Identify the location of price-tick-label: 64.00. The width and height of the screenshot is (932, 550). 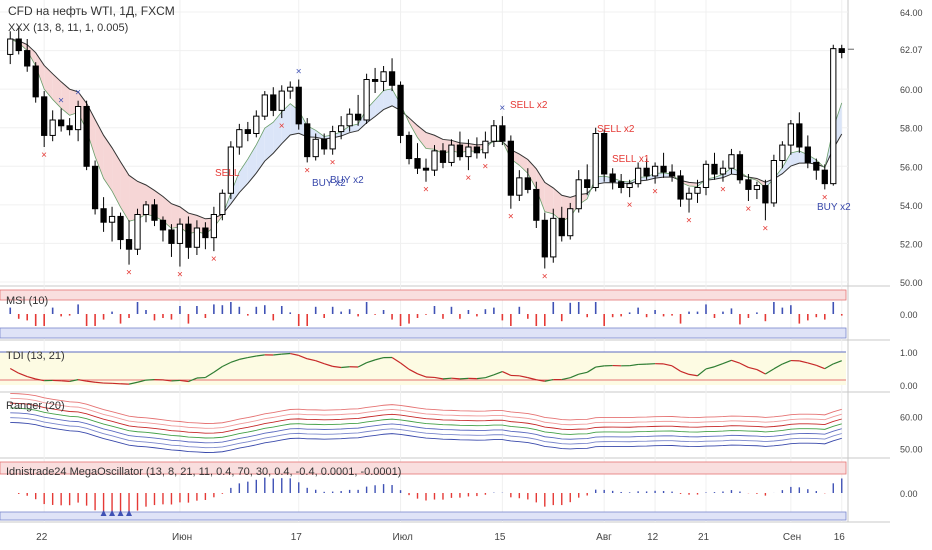
(911, 13).